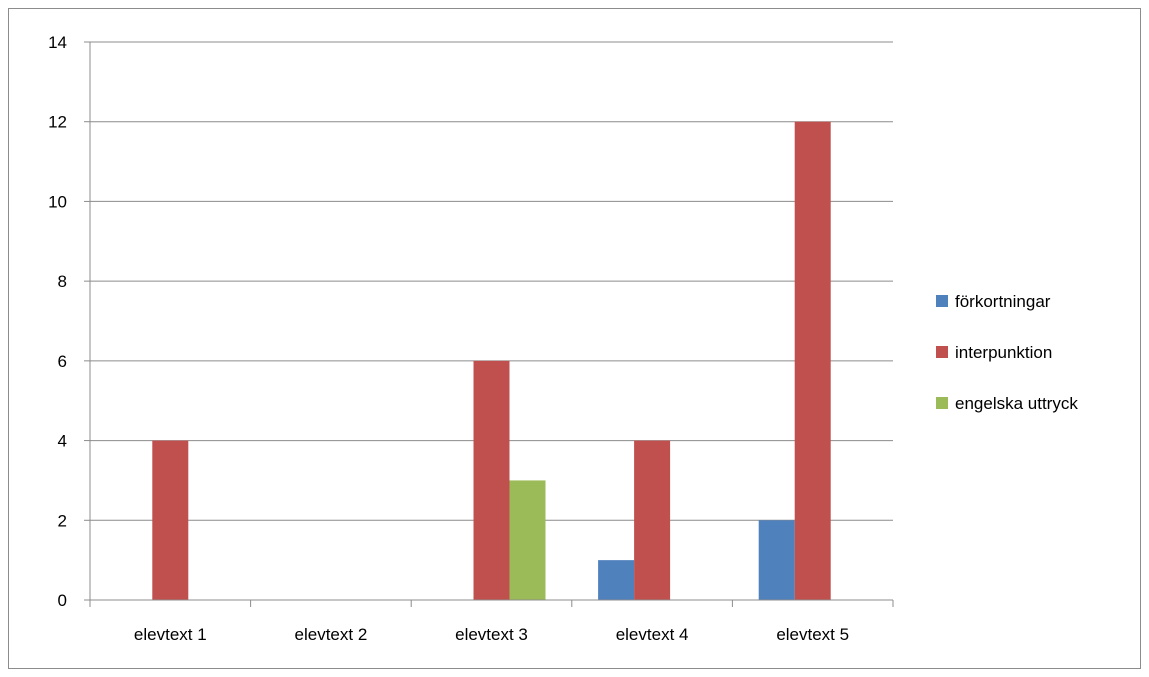 This screenshot has width=1149, height=677. Describe the element at coordinates (1003, 352) in the screenshot. I see `legend-label: interpunktion` at that location.